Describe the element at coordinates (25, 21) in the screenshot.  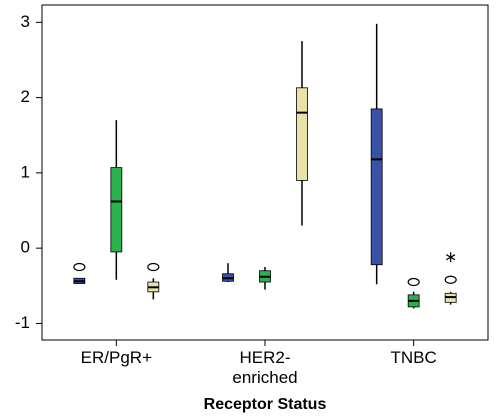
I see `y-tick-label: 3` at that location.